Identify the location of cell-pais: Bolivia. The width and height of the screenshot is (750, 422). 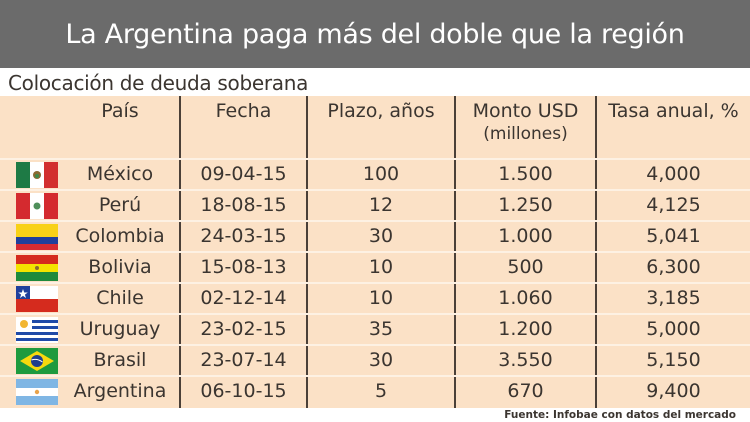
(120, 267).